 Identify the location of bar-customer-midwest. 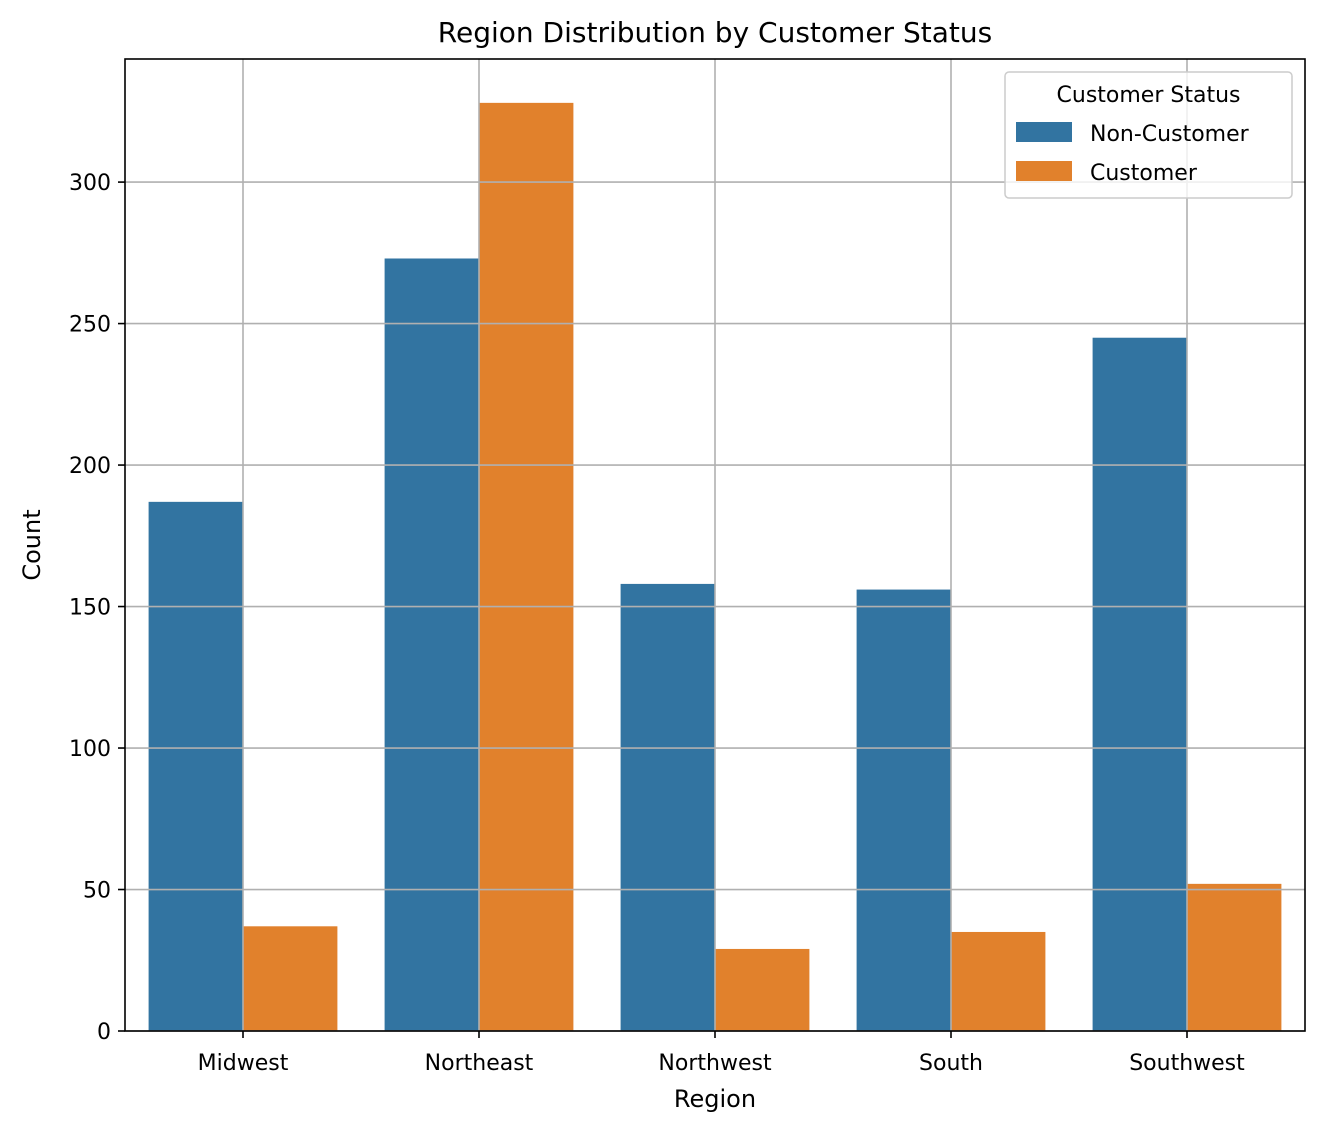
(290, 978).